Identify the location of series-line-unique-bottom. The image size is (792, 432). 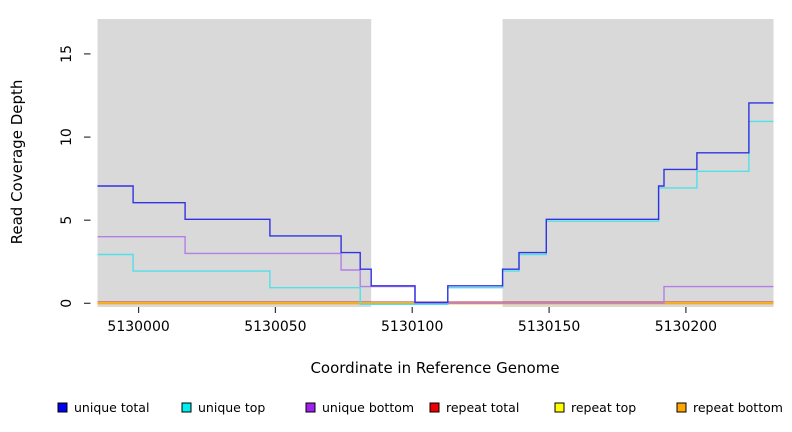
(435, 270).